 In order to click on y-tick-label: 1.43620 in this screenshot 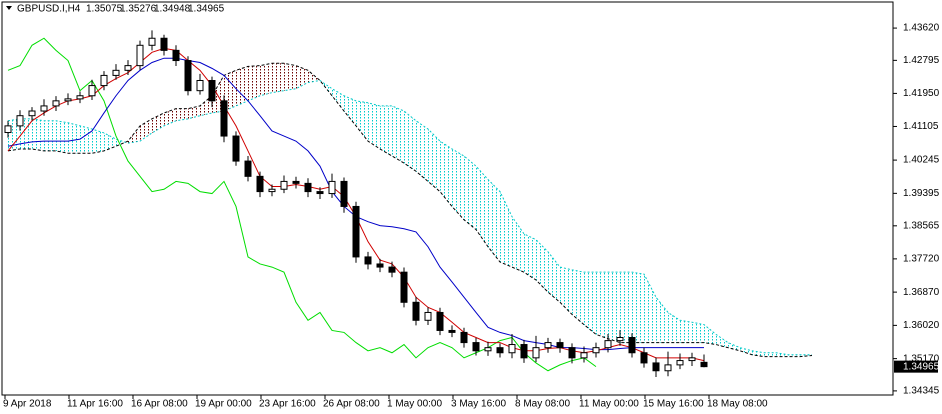, I will do `click(921, 28)`.